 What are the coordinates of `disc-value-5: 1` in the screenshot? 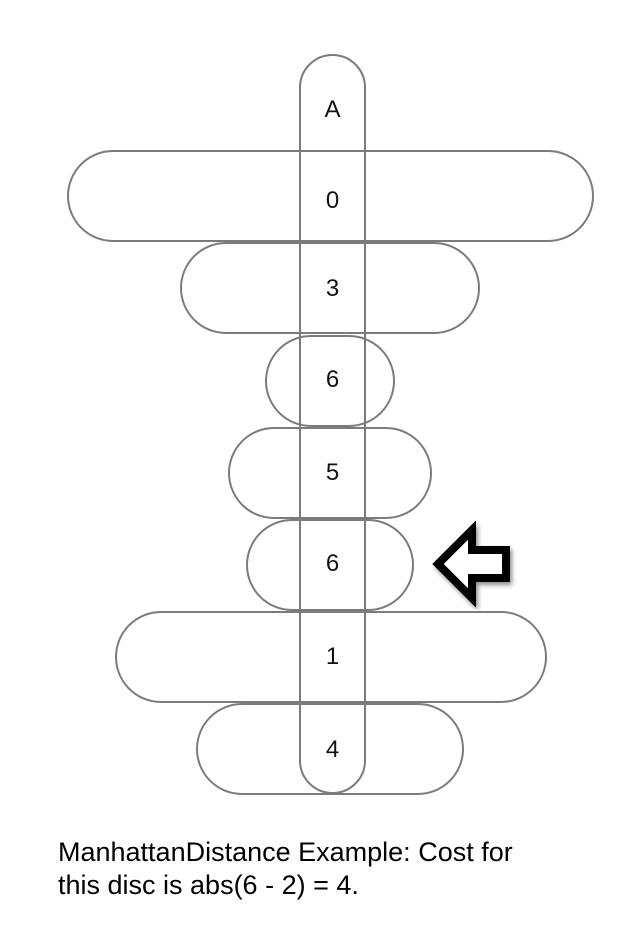 It's located at (332, 656).